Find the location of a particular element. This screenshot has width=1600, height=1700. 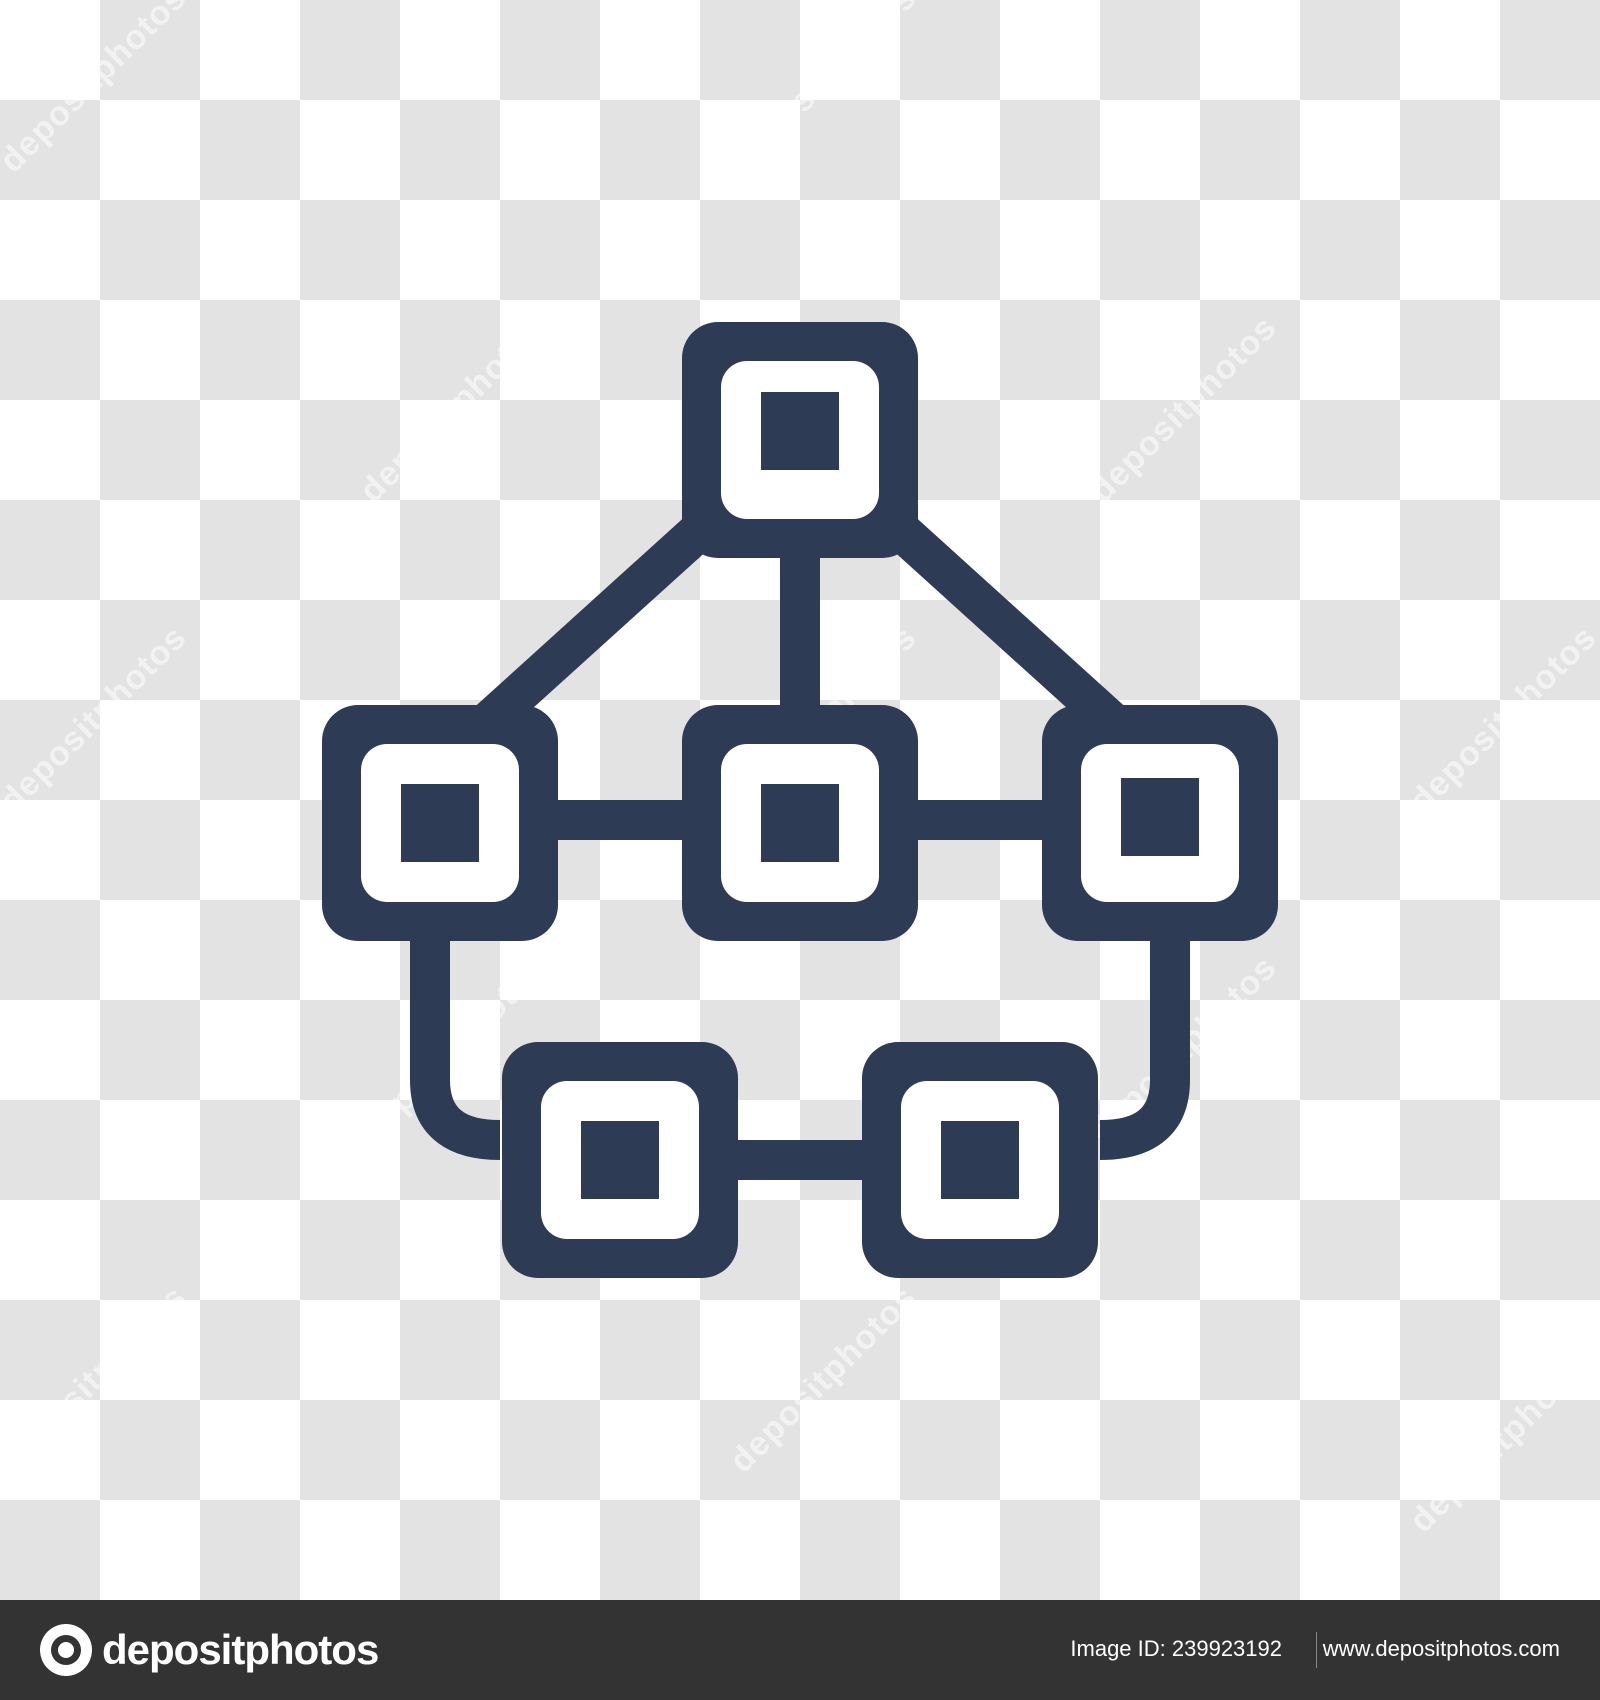

image-id-label: Image ID: 239923192 is located at coordinates (1176, 1648).